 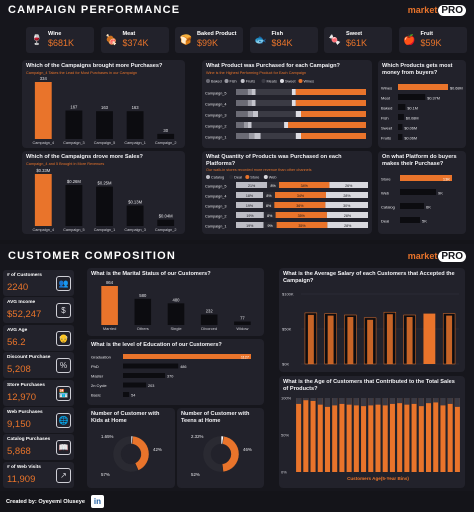 What do you see at coordinates (418, 192) in the screenshot?
I see `bar-web` at bounding box center [418, 192].